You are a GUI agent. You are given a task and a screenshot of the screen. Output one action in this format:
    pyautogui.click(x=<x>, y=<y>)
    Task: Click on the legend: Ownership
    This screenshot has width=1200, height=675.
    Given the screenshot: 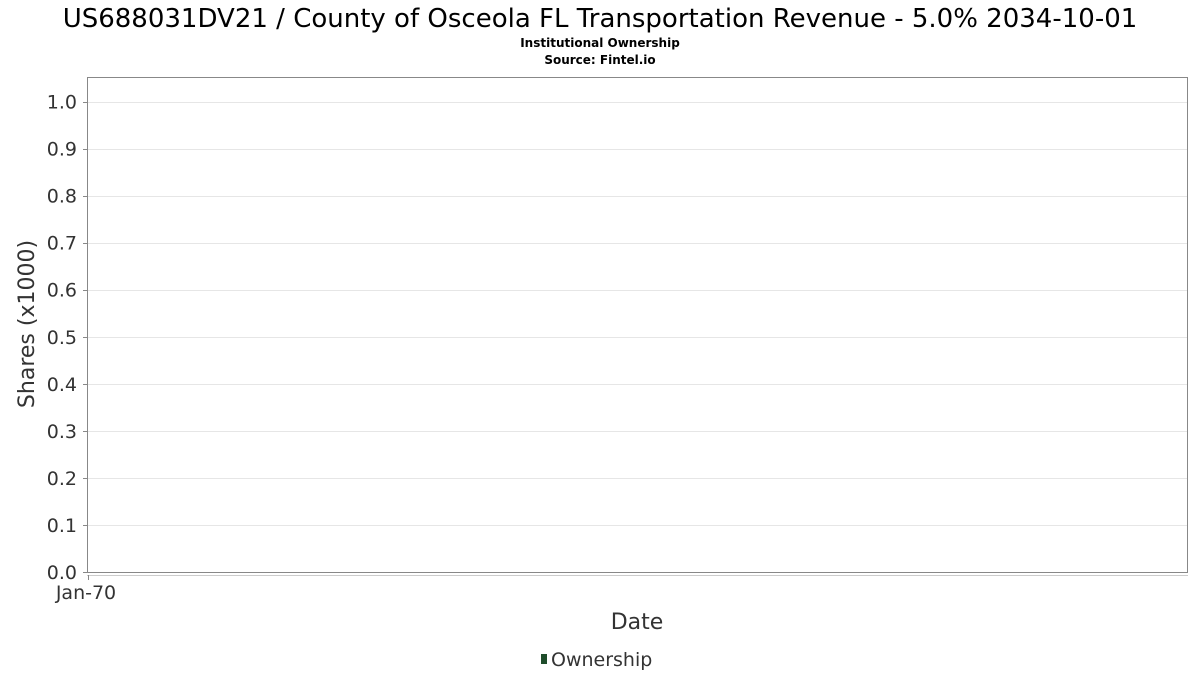 What is the action you would take?
    pyautogui.click(x=596, y=660)
    